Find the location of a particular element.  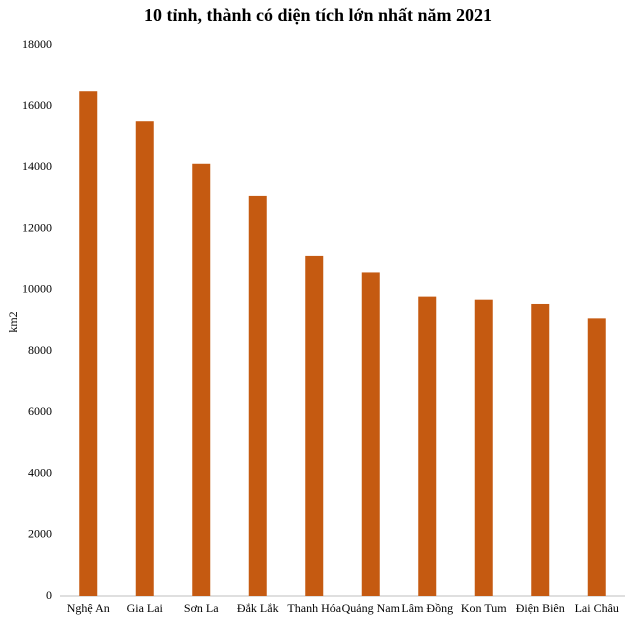

y-tick-label: 6000 is located at coordinates (40, 411).